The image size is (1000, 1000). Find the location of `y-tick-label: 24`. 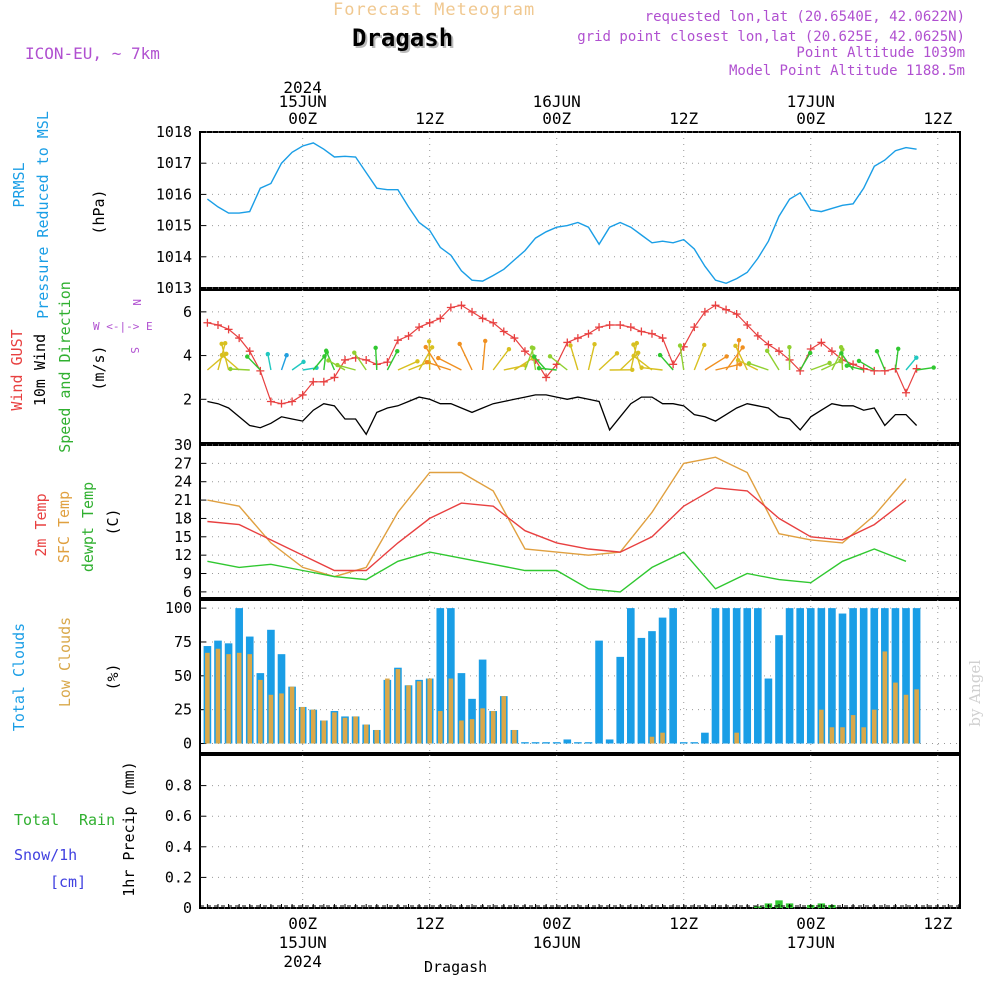

y-tick-label: 24 is located at coordinates (183, 482).